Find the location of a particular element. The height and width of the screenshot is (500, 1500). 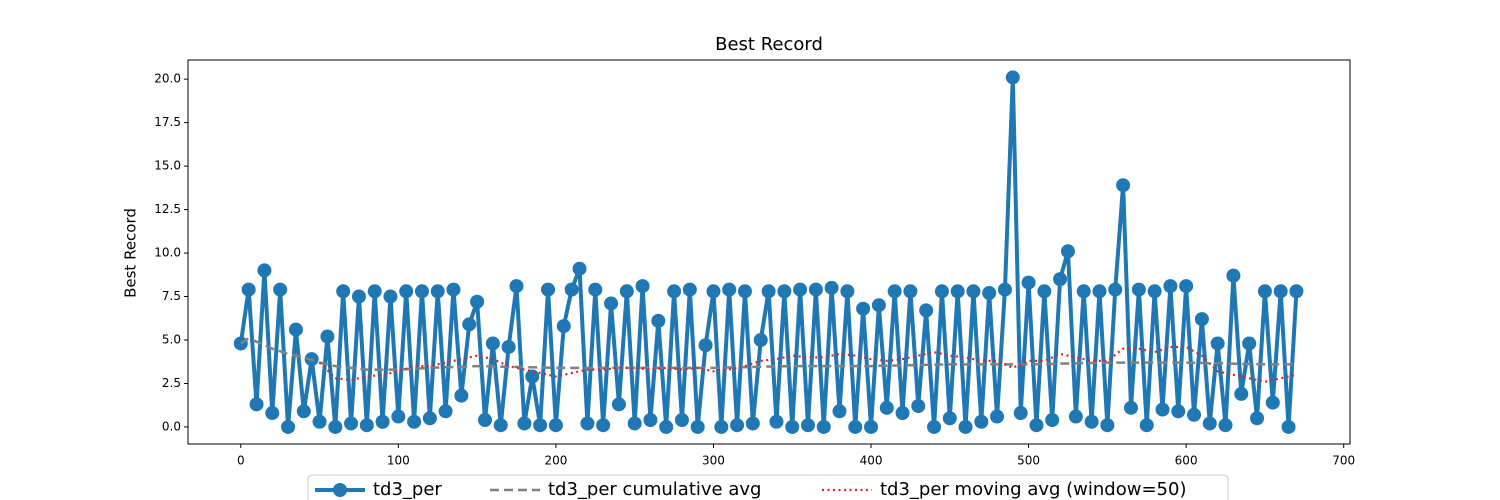

y-tick-label: 10.0 is located at coordinates (167, 253).